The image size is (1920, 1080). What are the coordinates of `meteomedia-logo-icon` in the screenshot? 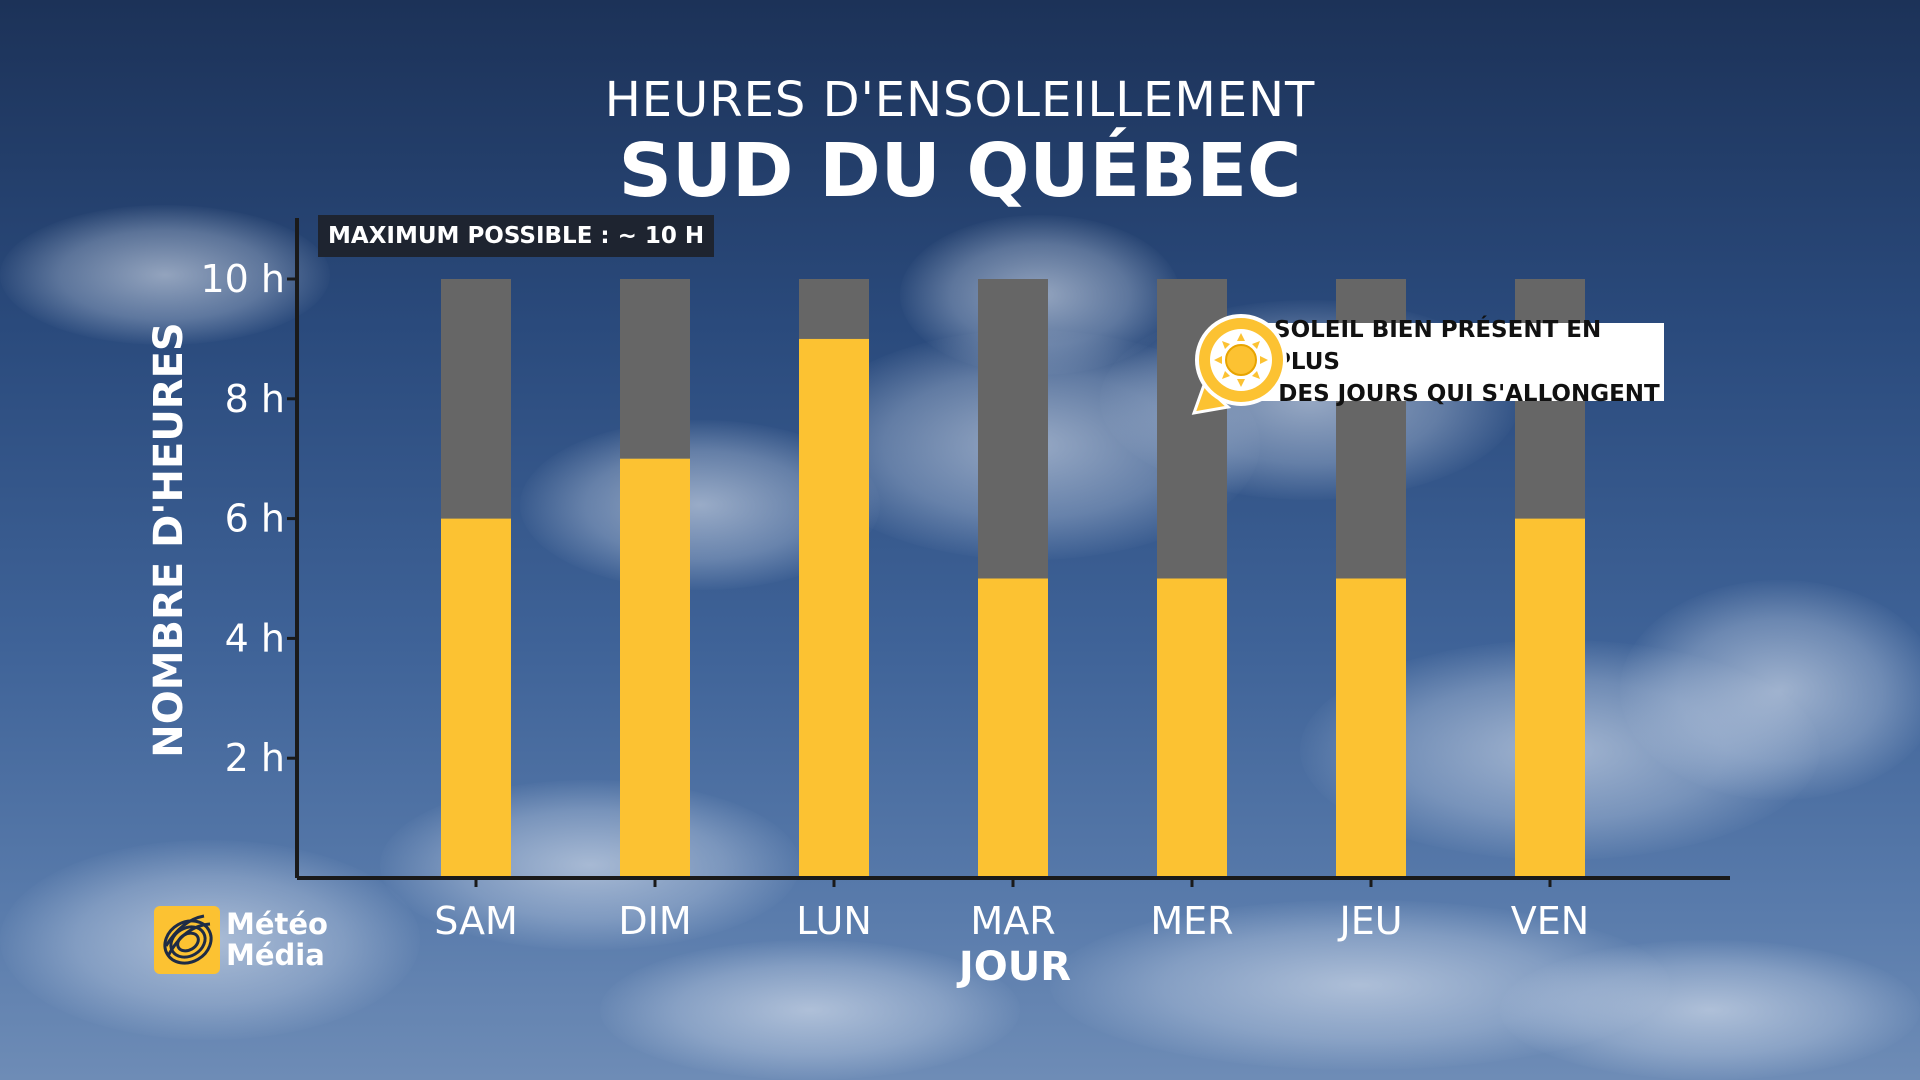 It's located at (187, 940).